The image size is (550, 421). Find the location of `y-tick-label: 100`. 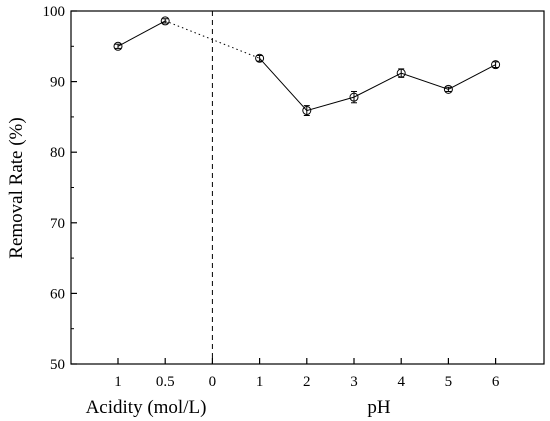

y-tick-label: 100 is located at coordinates (54, 12).